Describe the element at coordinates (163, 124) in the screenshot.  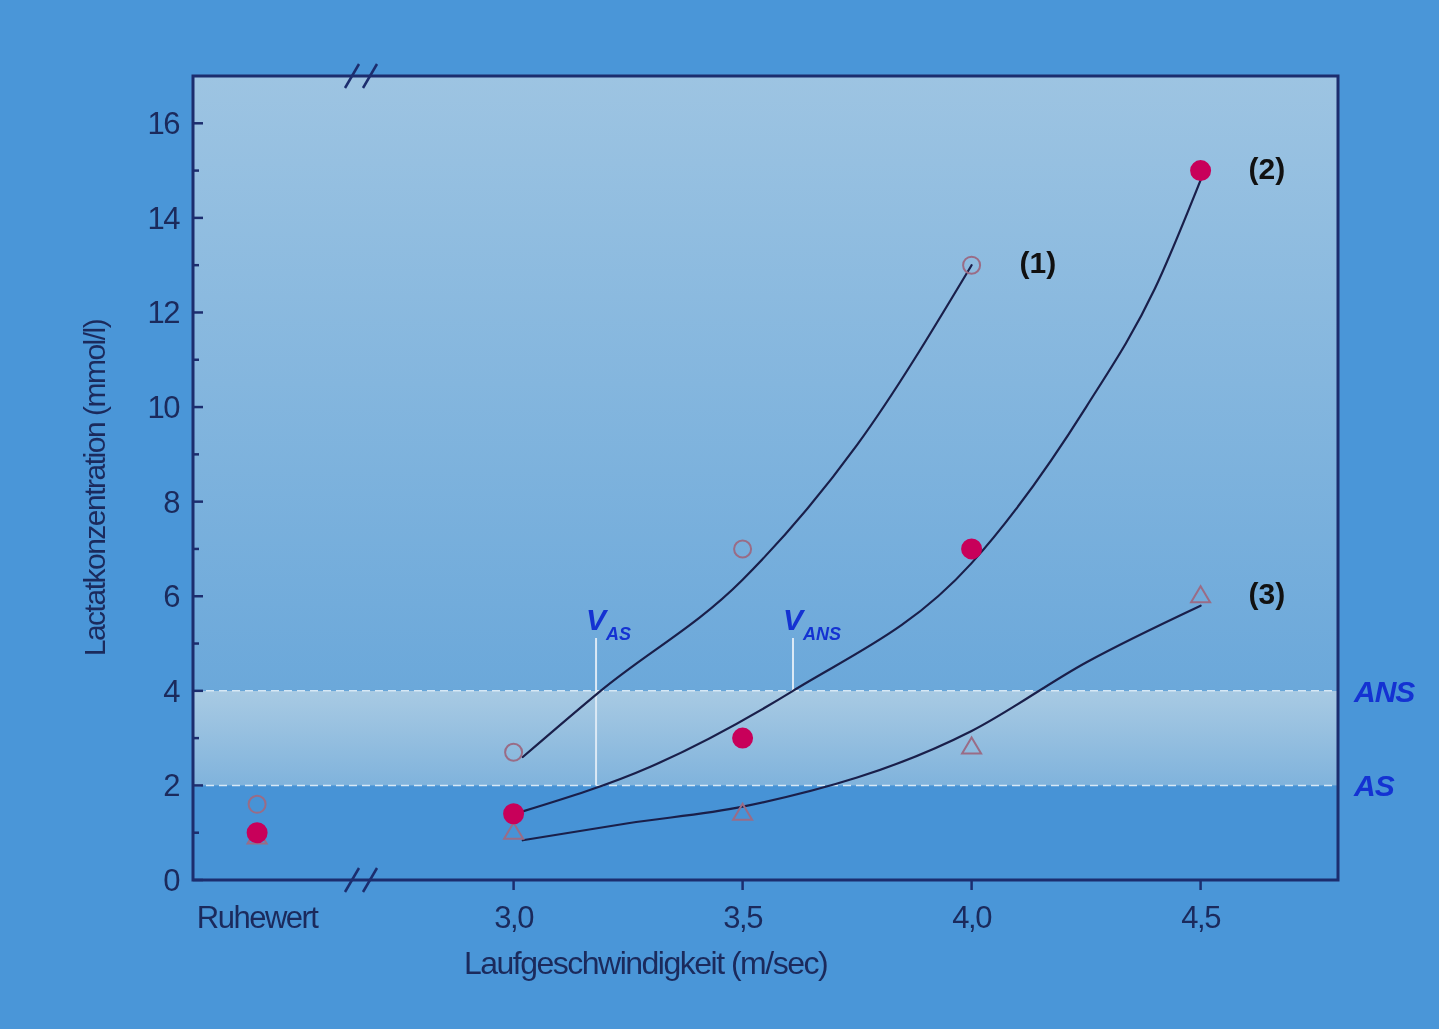
I see `y-tick-label: 16` at that location.